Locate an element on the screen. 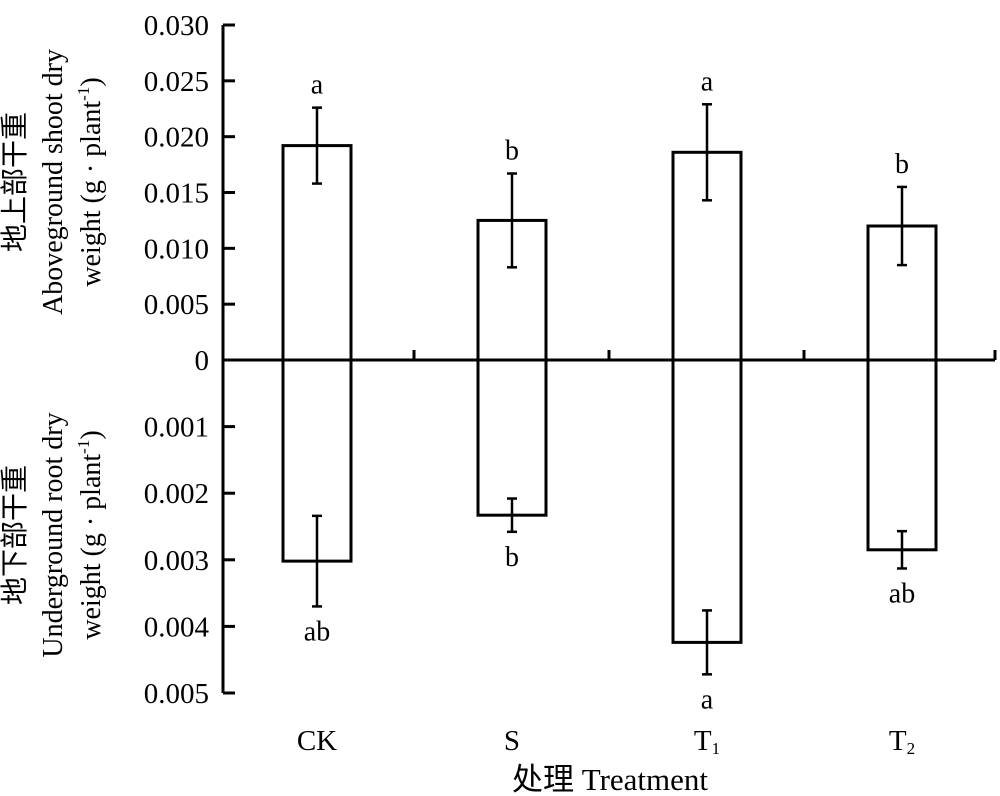  top-significance-T1: a is located at coordinates (707, 81).